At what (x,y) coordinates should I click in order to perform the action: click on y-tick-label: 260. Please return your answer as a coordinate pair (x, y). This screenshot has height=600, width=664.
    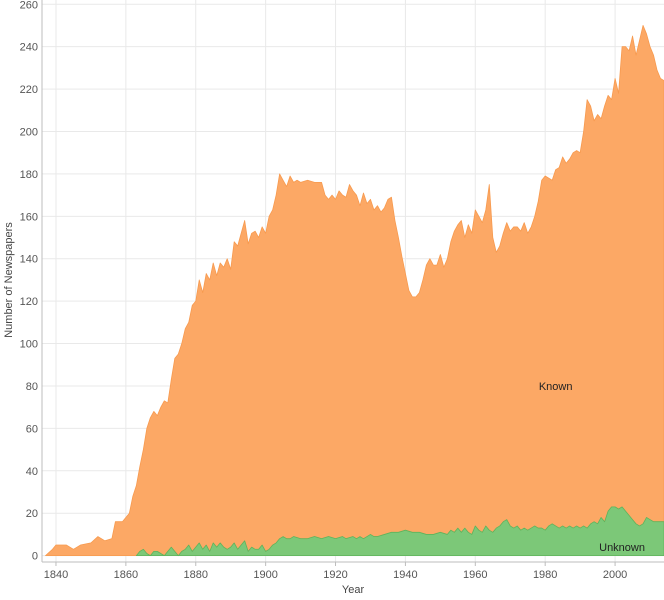
    Looking at the image, I should click on (29, 5).